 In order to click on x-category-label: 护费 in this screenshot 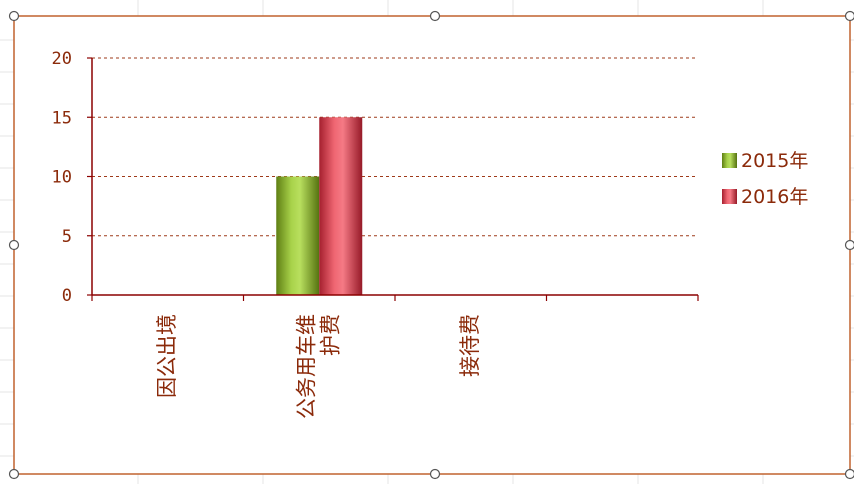, I will do `click(330, 335)`.